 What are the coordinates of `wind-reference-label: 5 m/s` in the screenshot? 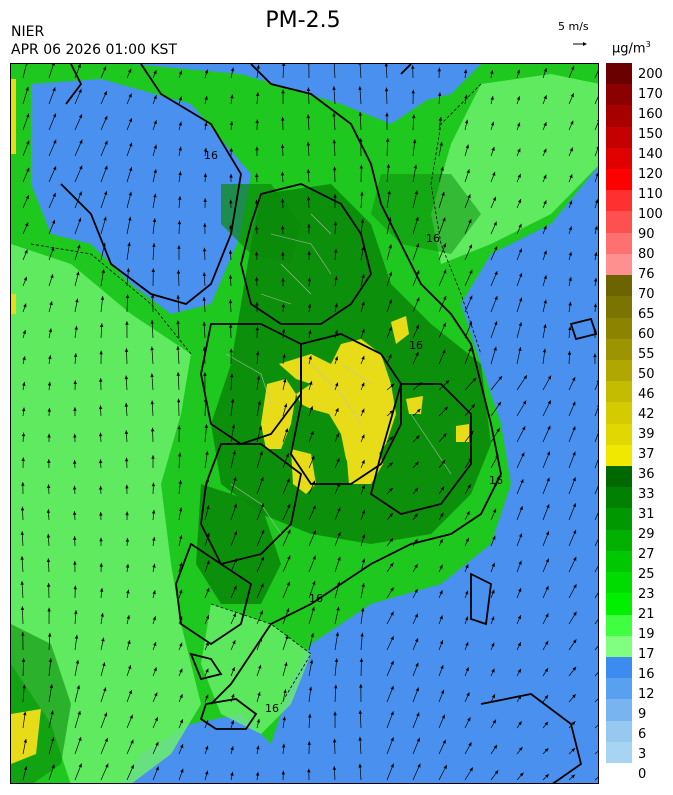 It's located at (573, 26).